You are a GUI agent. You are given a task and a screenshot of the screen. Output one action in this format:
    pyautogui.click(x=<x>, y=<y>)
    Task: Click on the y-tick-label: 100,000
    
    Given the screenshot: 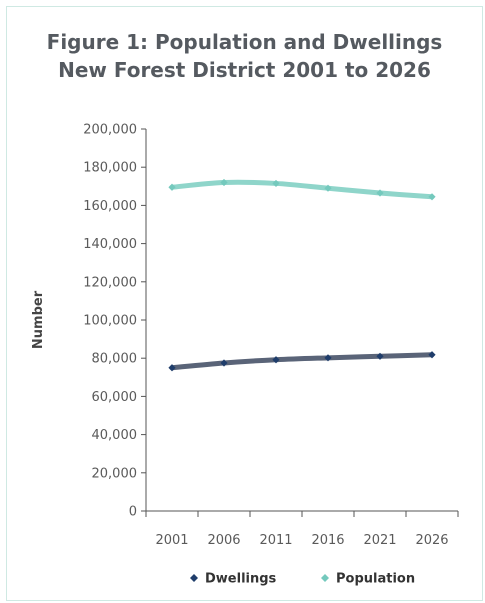 What is the action you would take?
    pyautogui.click(x=110, y=321)
    